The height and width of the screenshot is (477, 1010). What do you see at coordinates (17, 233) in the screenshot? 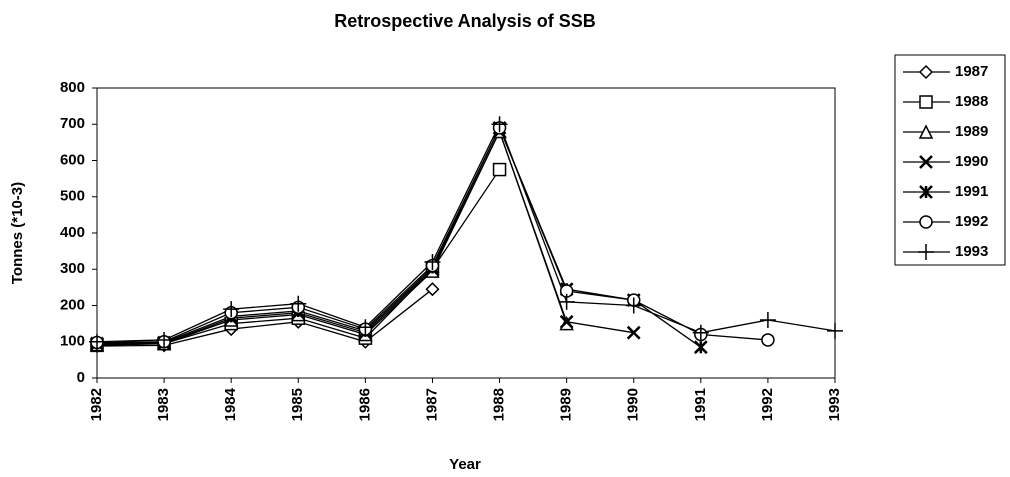
I see `y-axis-label: Tonnes (*10-3)` at bounding box center [17, 233].